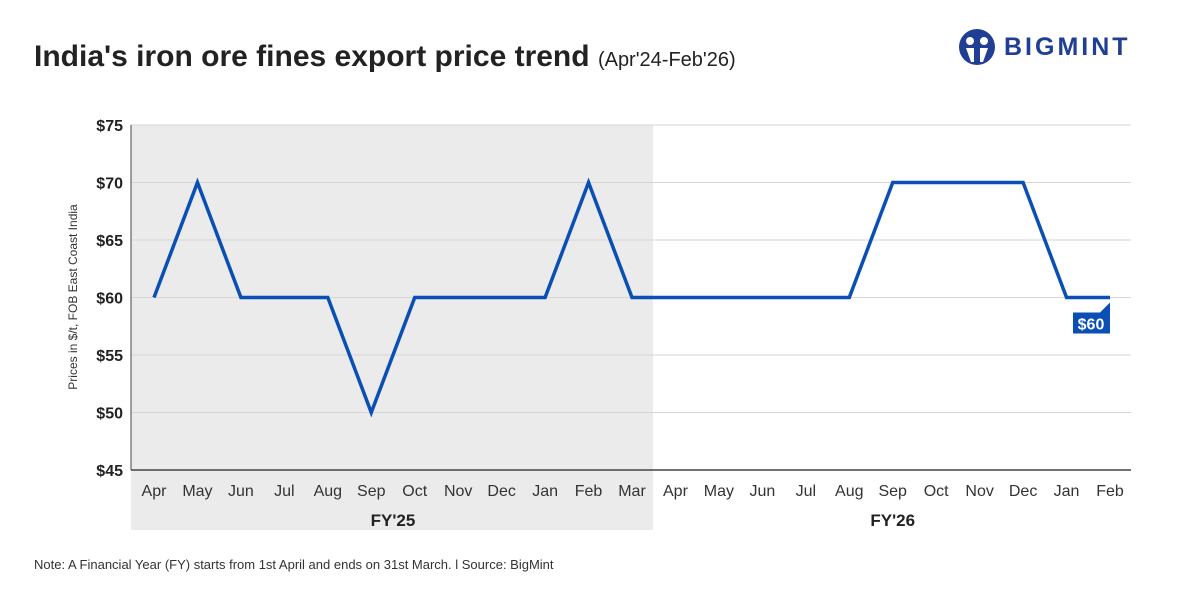 The image size is (1200, 600). What do you see at coordinates (1091, 325) in the screenshot?
I see `last-value-label: $60` at bounding box center [1091, 325].